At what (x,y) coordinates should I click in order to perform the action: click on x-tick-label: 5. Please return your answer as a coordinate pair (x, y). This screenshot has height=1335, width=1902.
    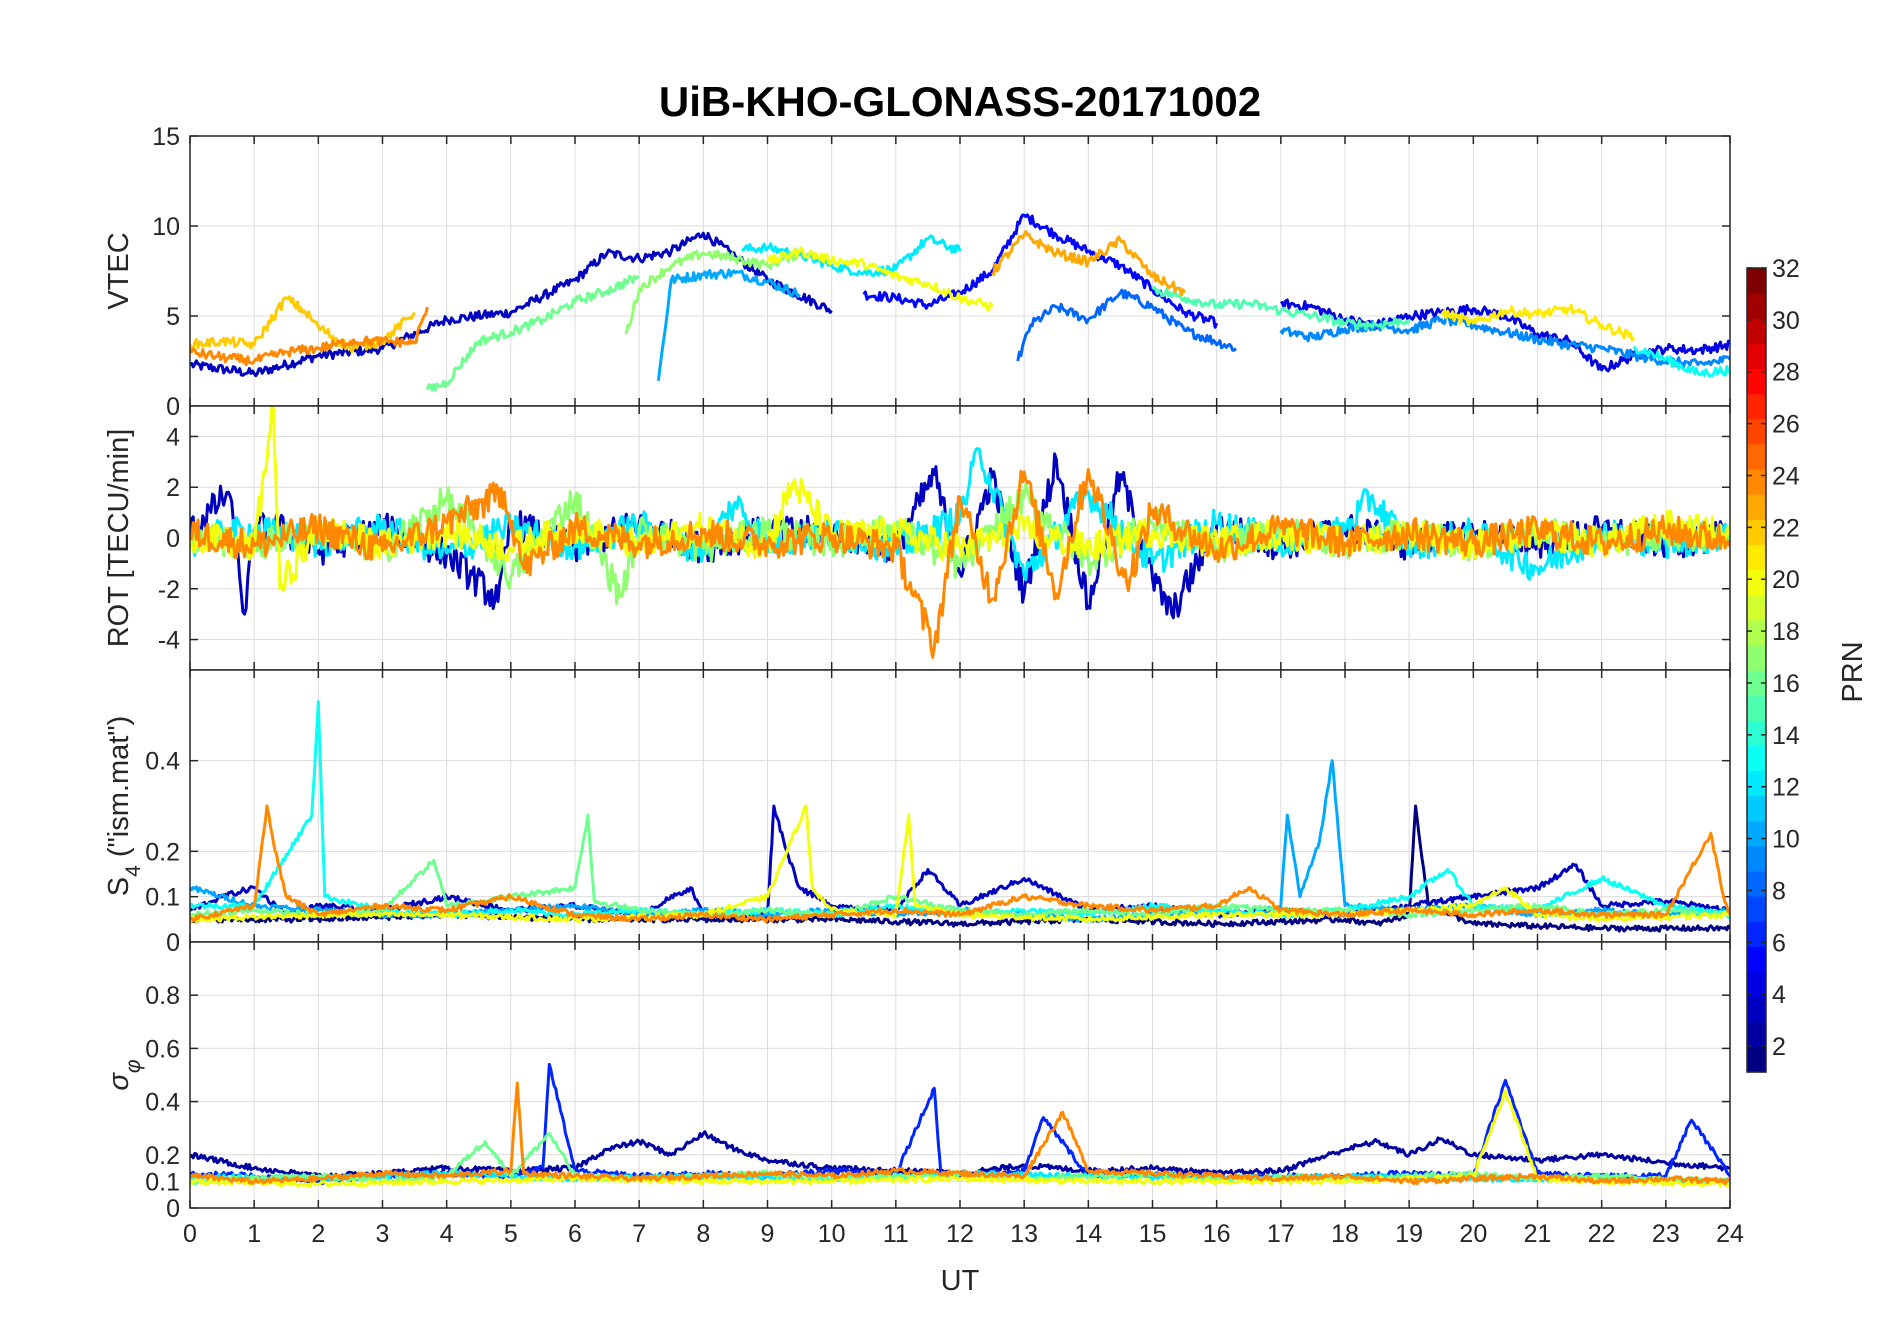
    Looking at the image, I should click on (511, 1234).